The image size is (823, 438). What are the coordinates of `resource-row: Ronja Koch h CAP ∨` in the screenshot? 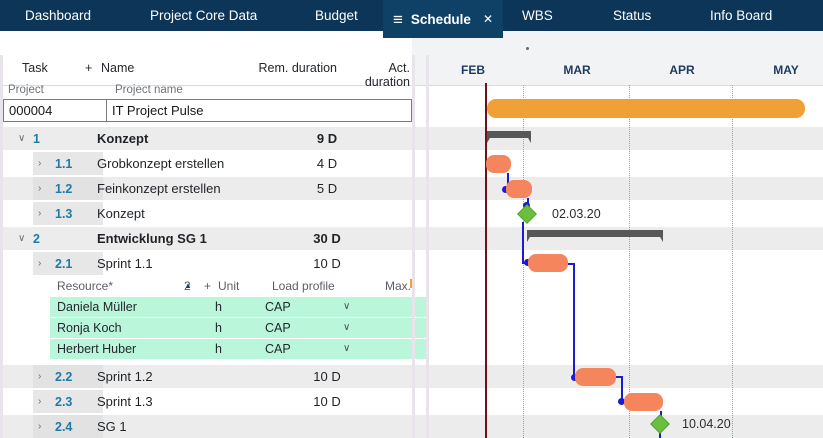 It's located at (411, 328).